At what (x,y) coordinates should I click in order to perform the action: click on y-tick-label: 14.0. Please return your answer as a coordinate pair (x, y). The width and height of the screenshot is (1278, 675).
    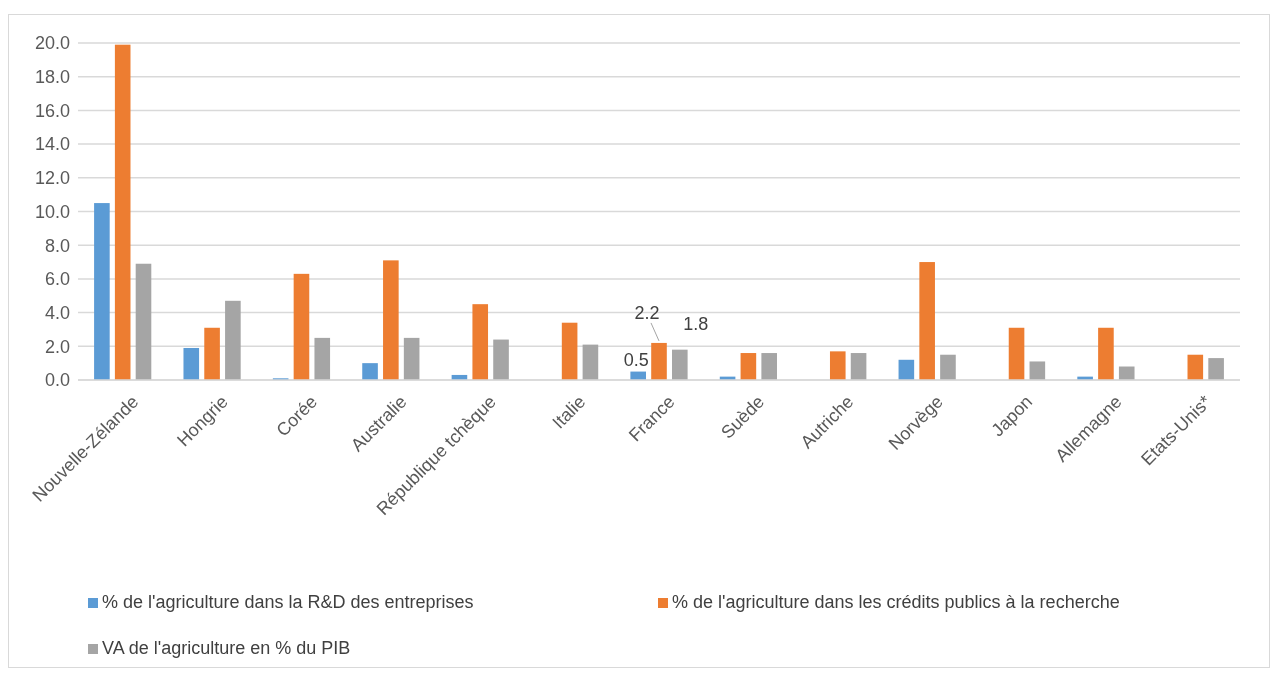
    Looking at the image, I should click on (52, 144).